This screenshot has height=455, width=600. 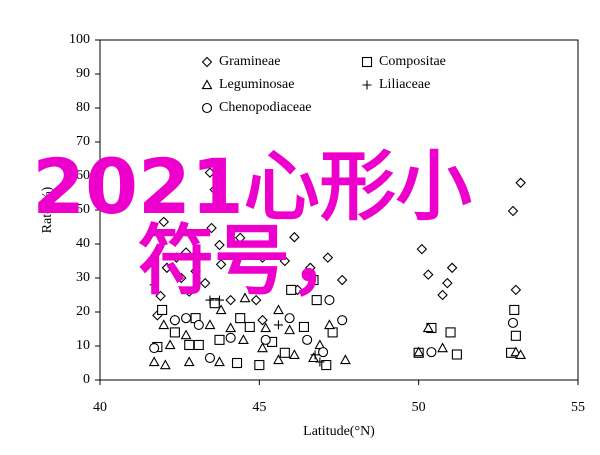 I want to click on y-tick-label: 20, so click(x=83, y=311).